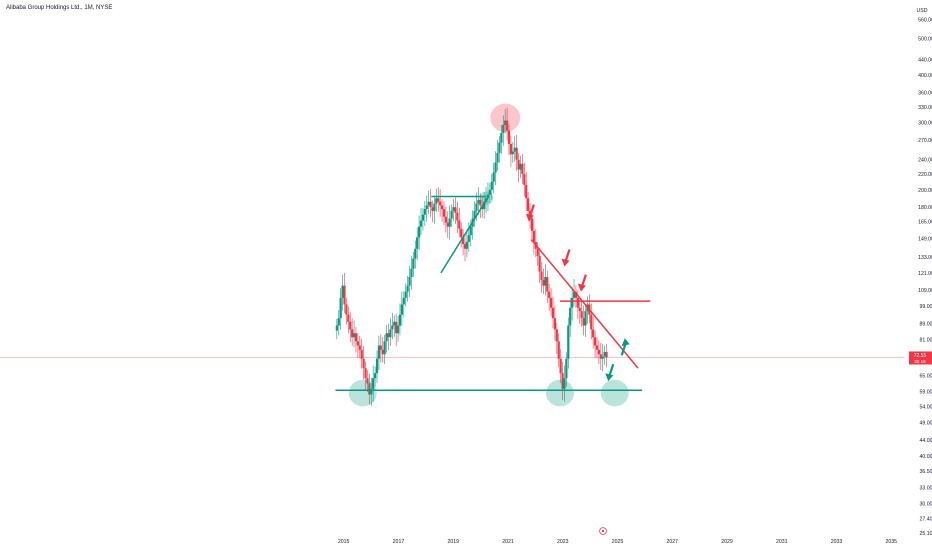  Describe the element at coordinates (464, 235) in the screenshot. I see `rising-trendline` at that location.